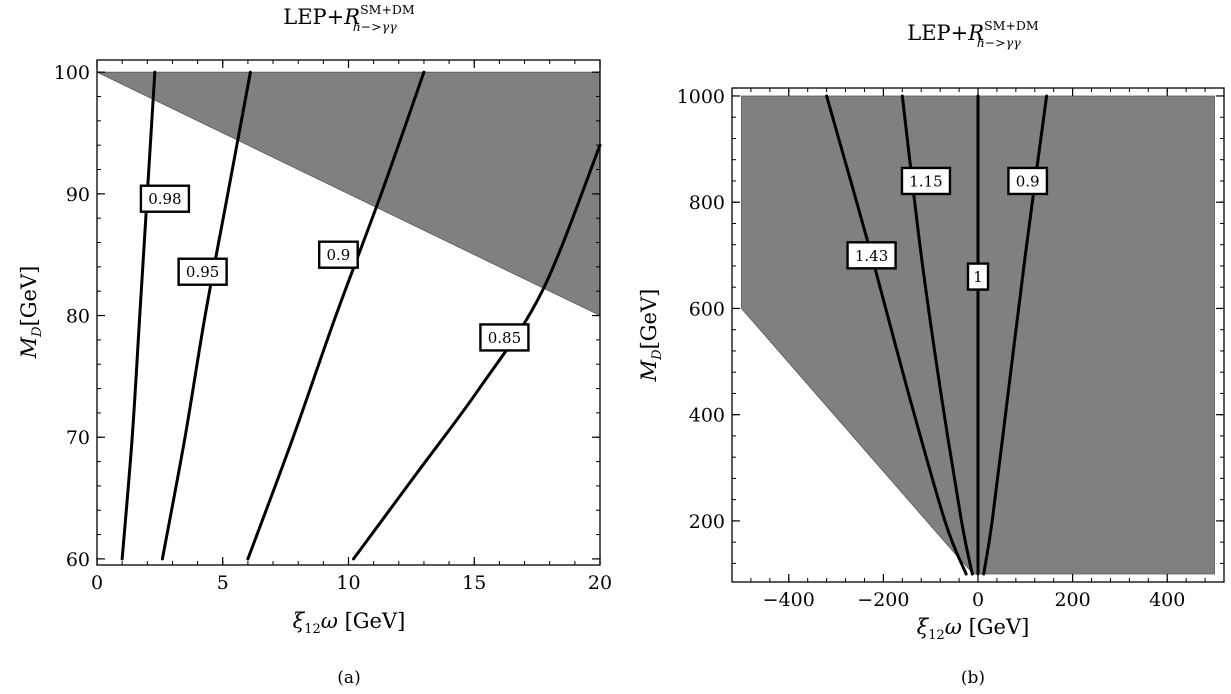 Image resolution: width=1231 pixels, height=694 pixels. Describe the element at coordinates (973, 629) in the screenshot. I see `panel-b-xlabel: ξ12ω [GeV]` at that location.